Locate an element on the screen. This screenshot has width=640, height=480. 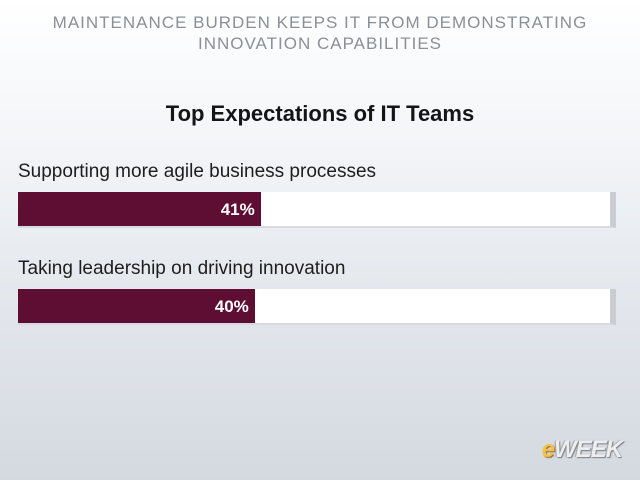
bar: 40% is located at coordinates (136, 306).